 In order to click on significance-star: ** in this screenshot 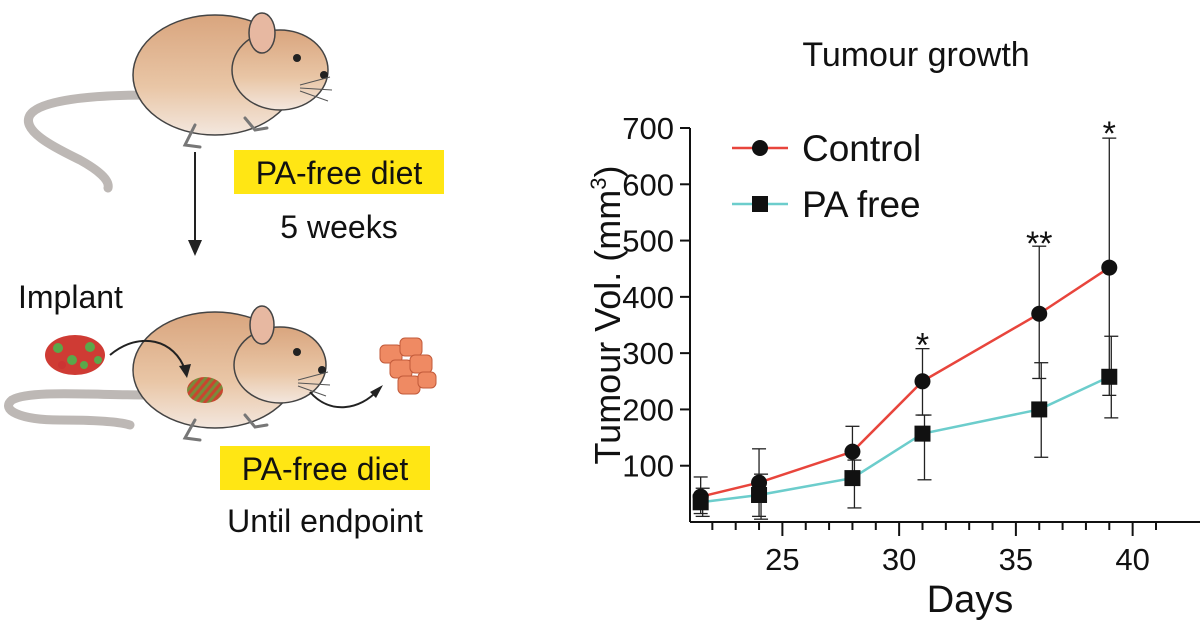, I will do `click(1039, 244)`.